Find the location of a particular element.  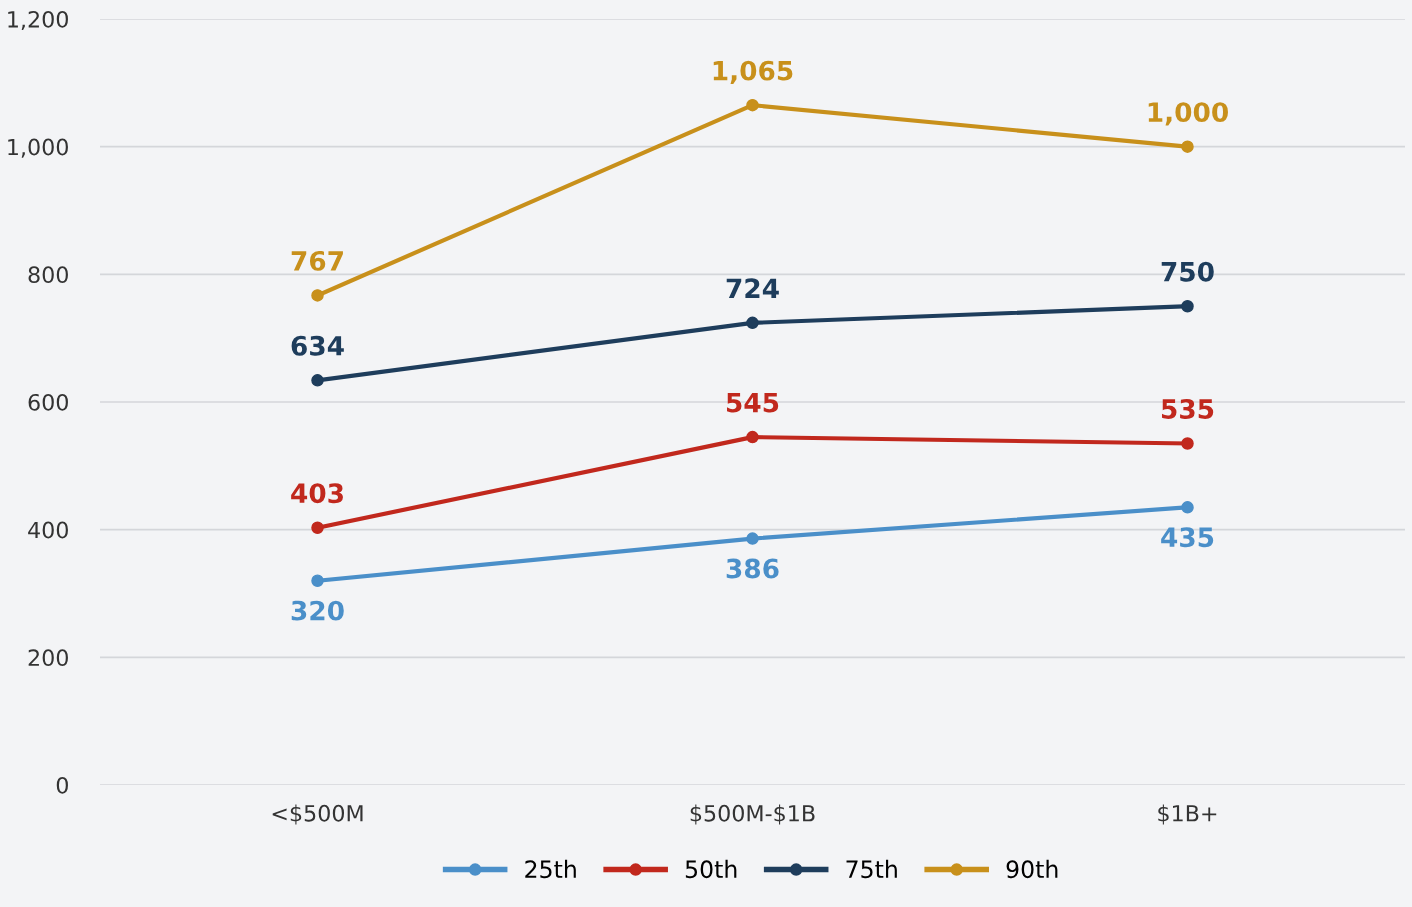

data-label: 435 is located at coordinates (1187, 537).